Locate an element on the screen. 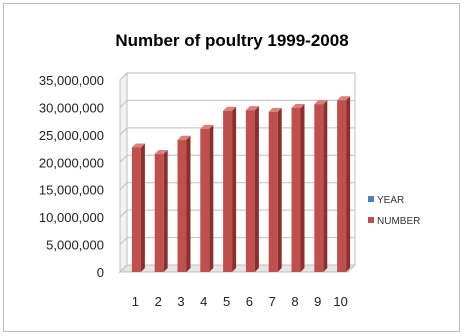 This screenshot has width=464, height=336. x-tick-label: 4 is located at coordinates (203, 301).